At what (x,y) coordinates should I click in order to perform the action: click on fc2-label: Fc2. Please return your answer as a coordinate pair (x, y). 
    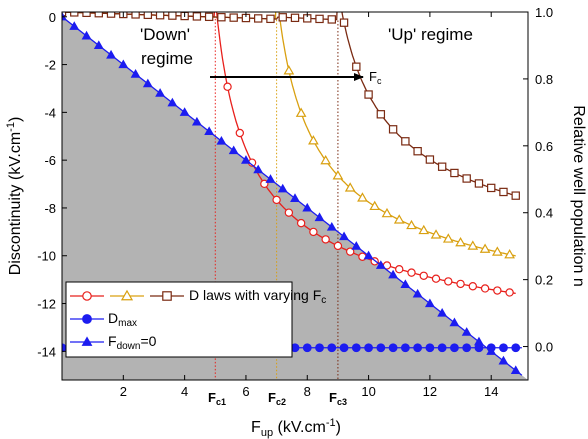
    Looking at the image, I should click on (277, 398).